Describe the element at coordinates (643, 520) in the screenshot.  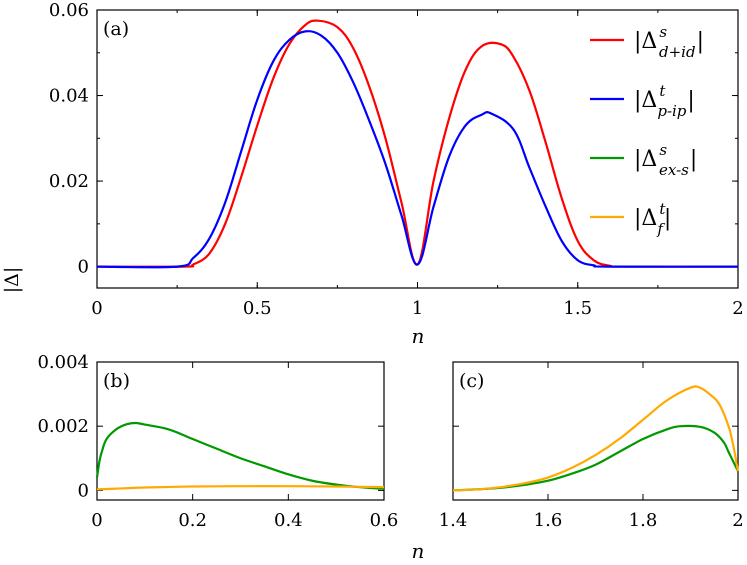
I see `x-tick-label-c: 1.8` at that location.